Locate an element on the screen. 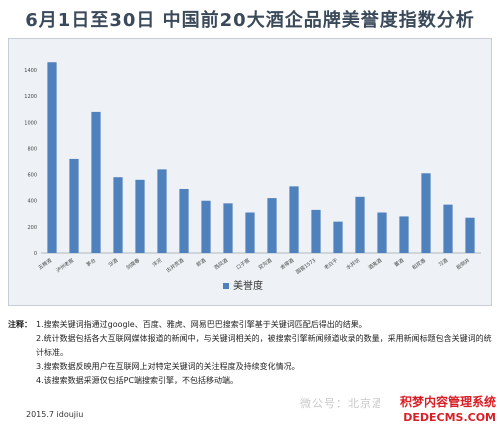 This screenshot has width=500, height=431. badge-line-2: DEDECMS.COM is located at coordinates (449, 417).